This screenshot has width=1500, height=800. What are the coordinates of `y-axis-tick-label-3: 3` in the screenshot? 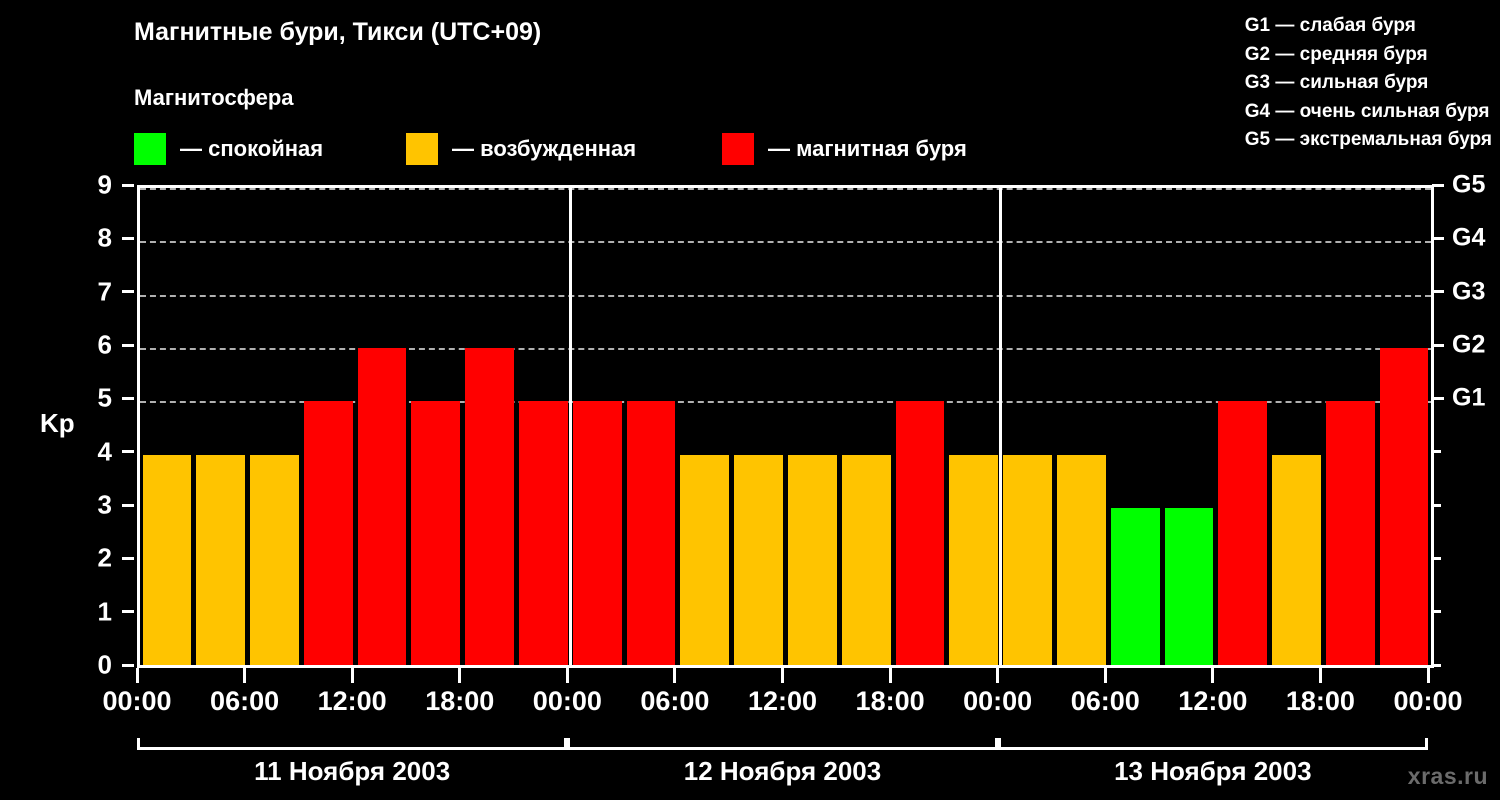 It's located at (104, 504).